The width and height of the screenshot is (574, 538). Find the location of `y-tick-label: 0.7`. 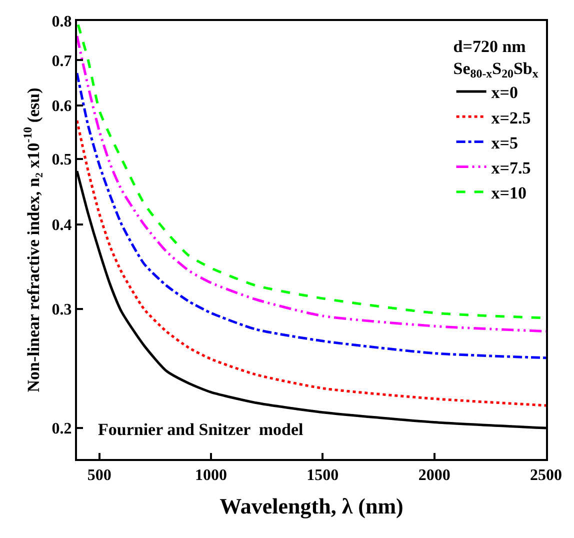

y-tick-label: 0.7 is located at coordinates (62, 61).